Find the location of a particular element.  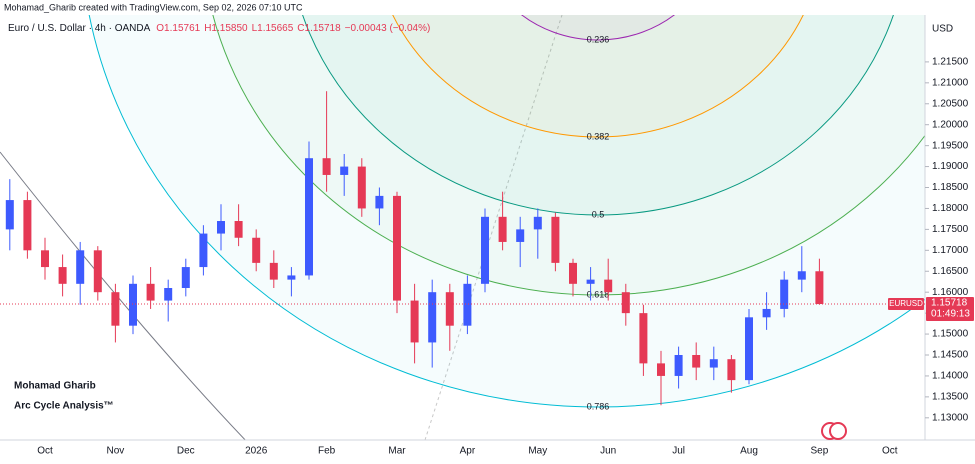

symbol: Euro / U.S. Dollar · 4h · OANDA is located at coordinates (79, 28).